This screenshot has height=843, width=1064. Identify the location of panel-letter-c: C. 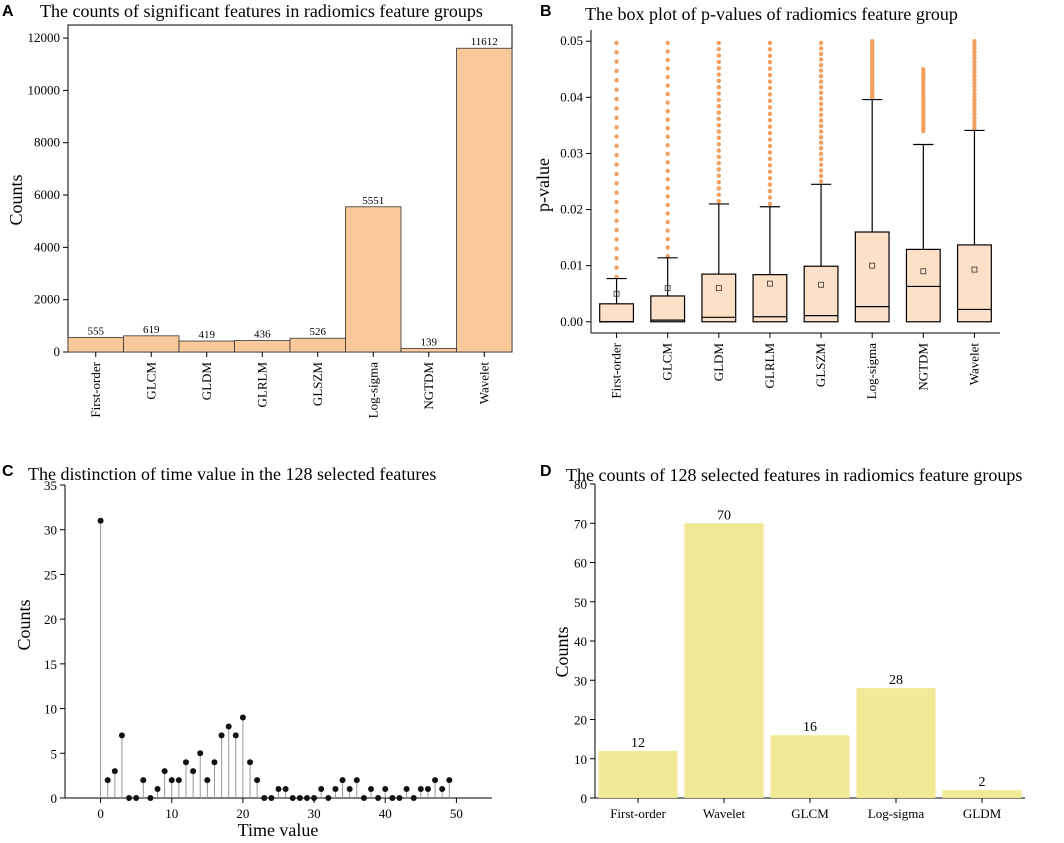
(8, 471).